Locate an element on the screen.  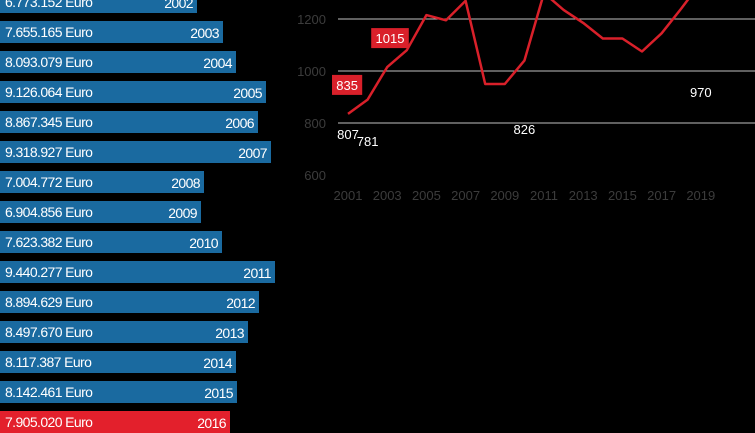
series-layer is located at coordinates (518, 57).